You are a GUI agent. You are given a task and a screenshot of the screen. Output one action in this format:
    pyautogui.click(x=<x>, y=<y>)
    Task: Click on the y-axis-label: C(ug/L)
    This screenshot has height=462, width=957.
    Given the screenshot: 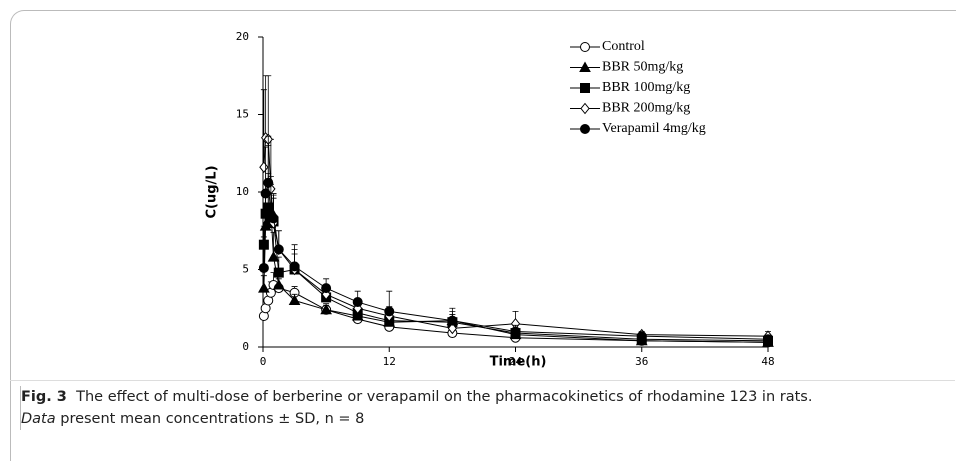 What is the action you would take?
    pyautogui.click(x=212, y=191)
    